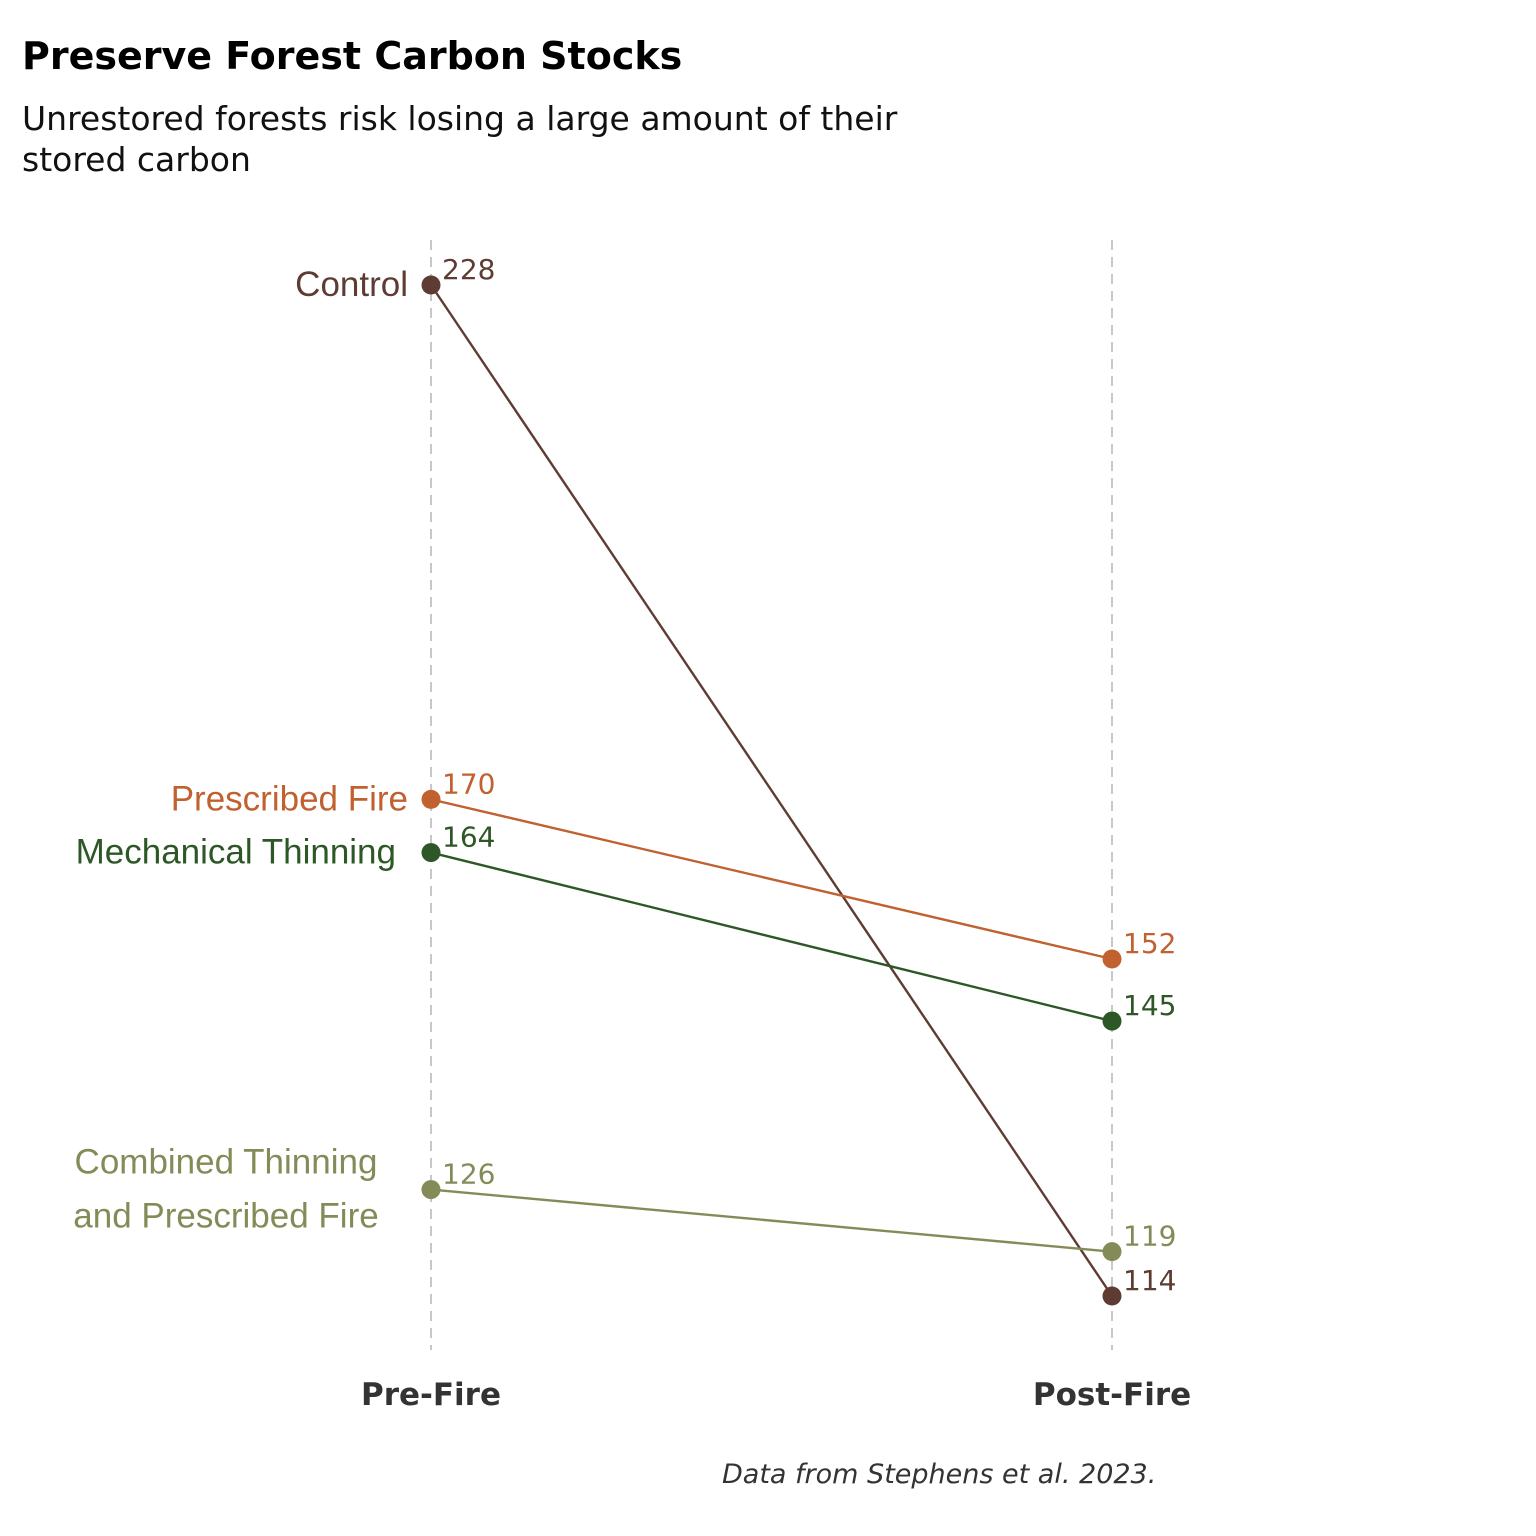 This screenshot has width=1536, height=1536. I want to click on value-label-combined-thinning-and-prescribed-fire-post-fire: 119, so click(1149, 1236).